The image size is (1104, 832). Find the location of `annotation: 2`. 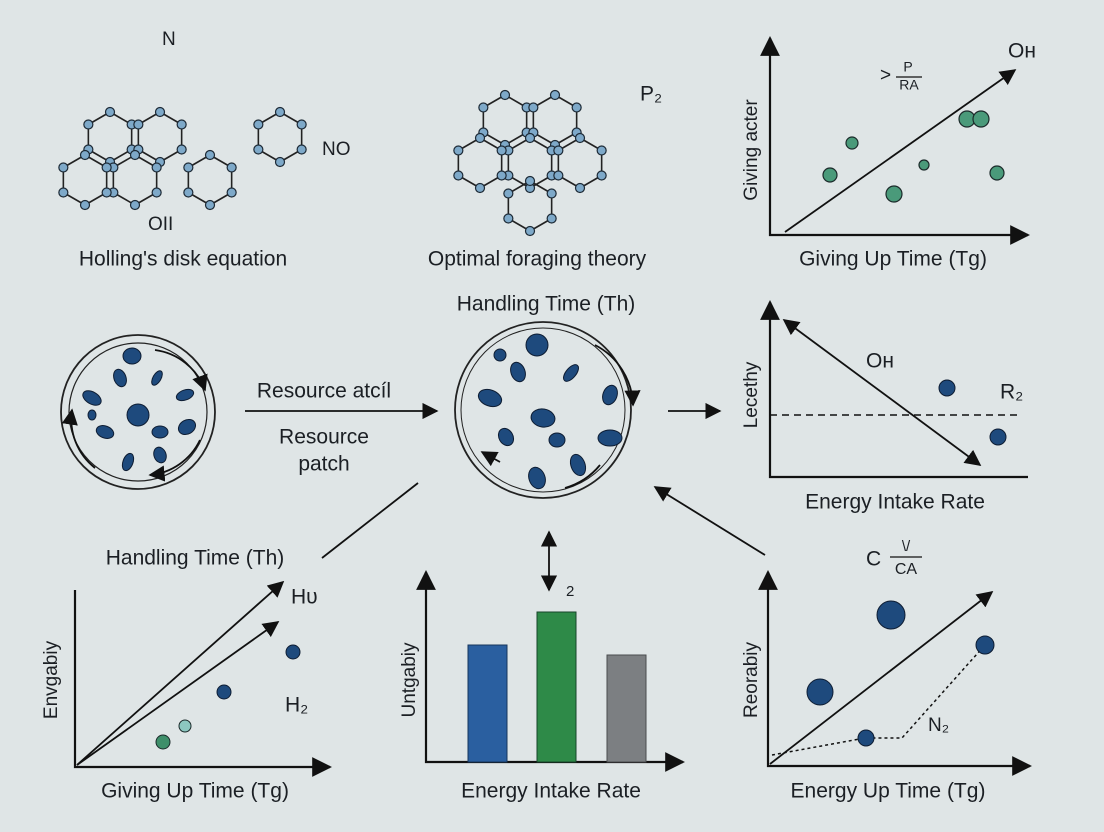

annotation: 2 is located at coordinates (570, 591).